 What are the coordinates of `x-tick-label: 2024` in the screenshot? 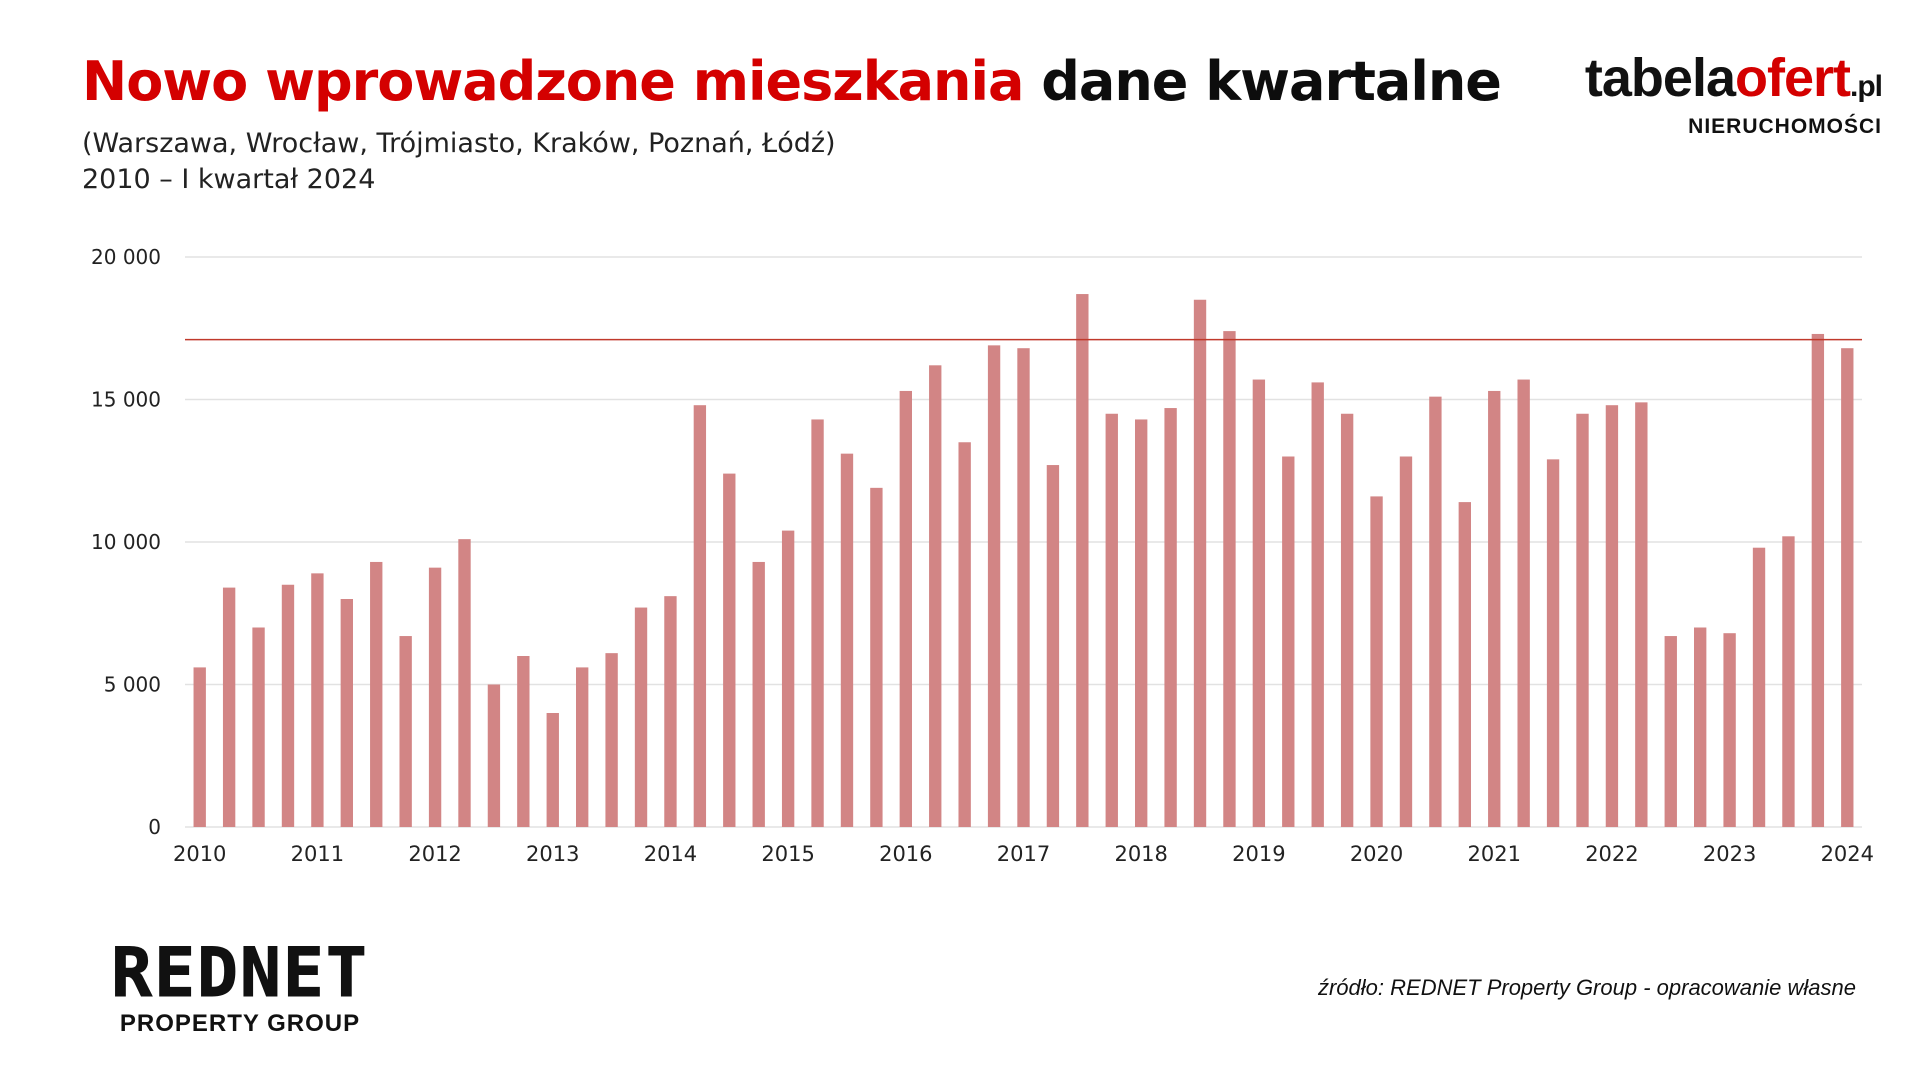 It's located at (1847, 854).